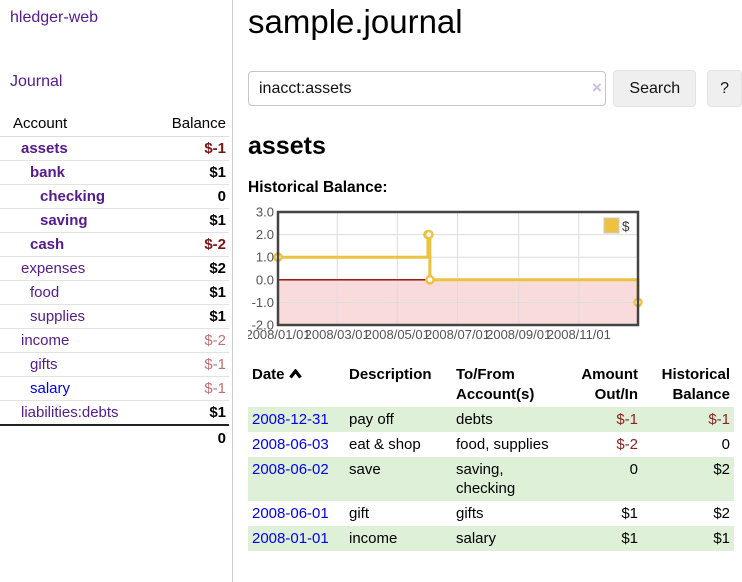 The height and width of the screenshot is (582, 742). I want to click on register-cell-balance: $-1, so click(719, 419).